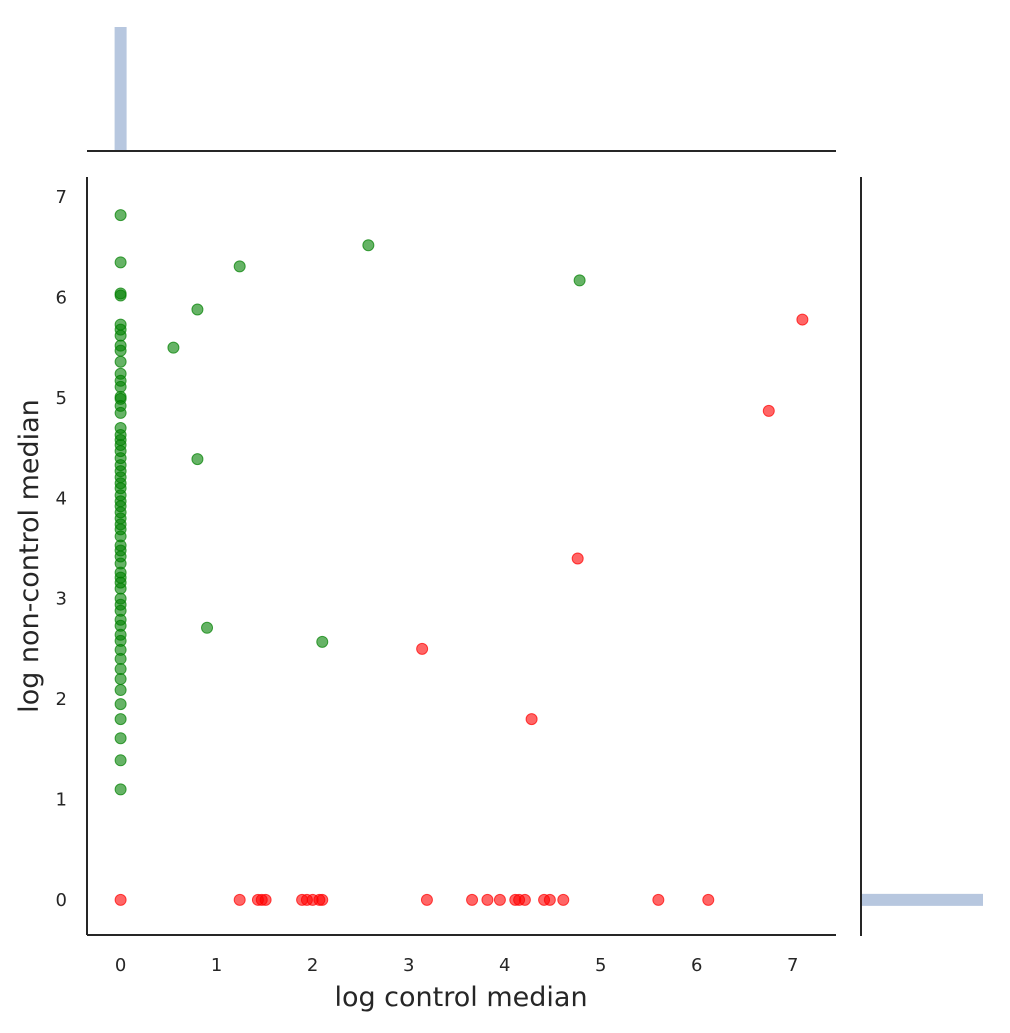 The height and width of the screenshot is (1033, 1010). I want to click on x-tick-label: 5, so click(600, 965).